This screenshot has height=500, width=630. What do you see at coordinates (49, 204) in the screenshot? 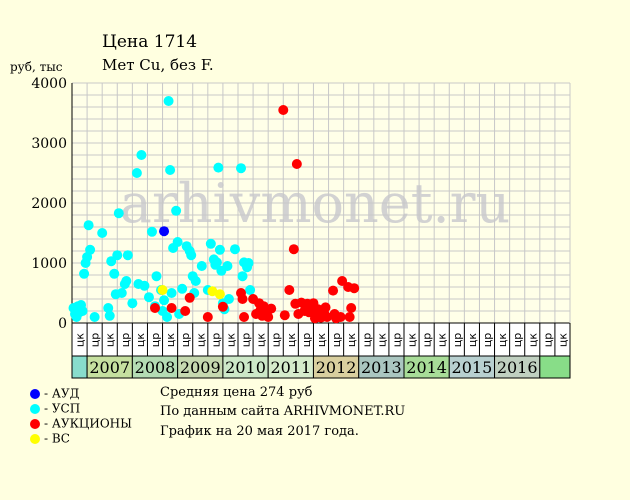
I see `y-tick-label: 2000` at bounding box center [49, 204].